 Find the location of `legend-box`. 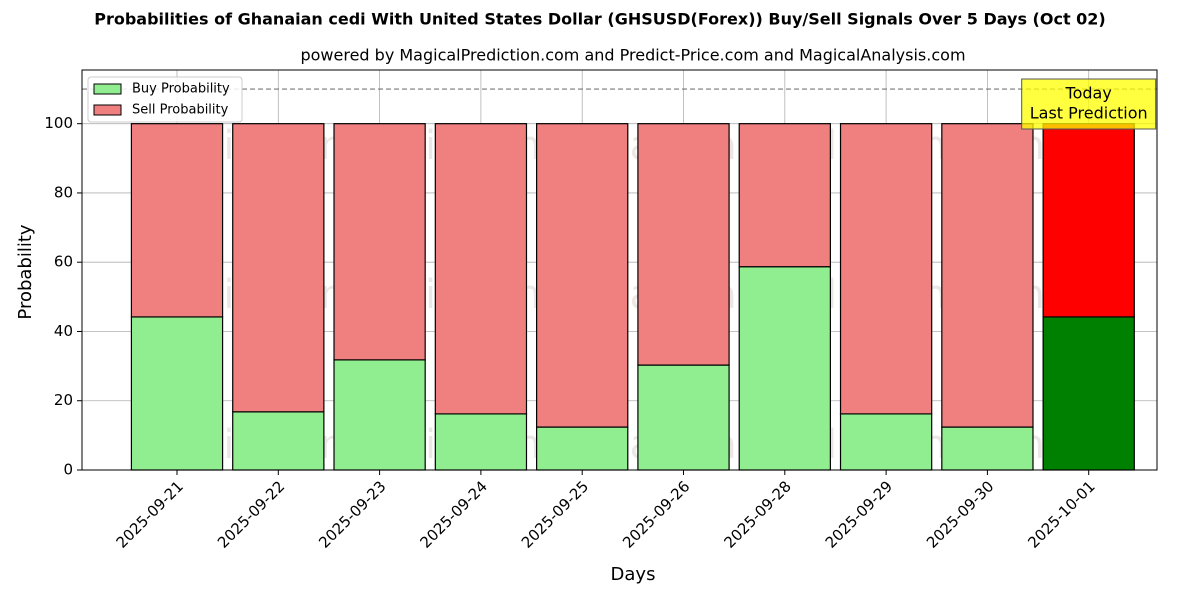

legend-box is located at coordinates (165, 99).